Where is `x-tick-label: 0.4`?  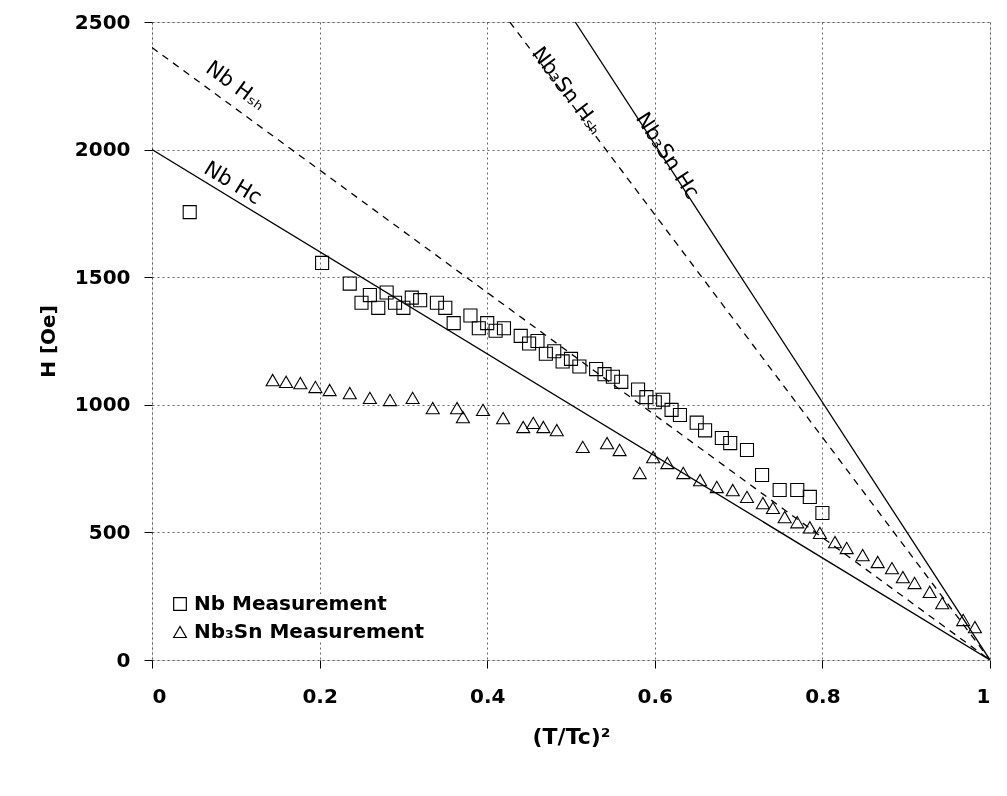 x-tick-label: 0.4 is located at coordinates (487, 695).